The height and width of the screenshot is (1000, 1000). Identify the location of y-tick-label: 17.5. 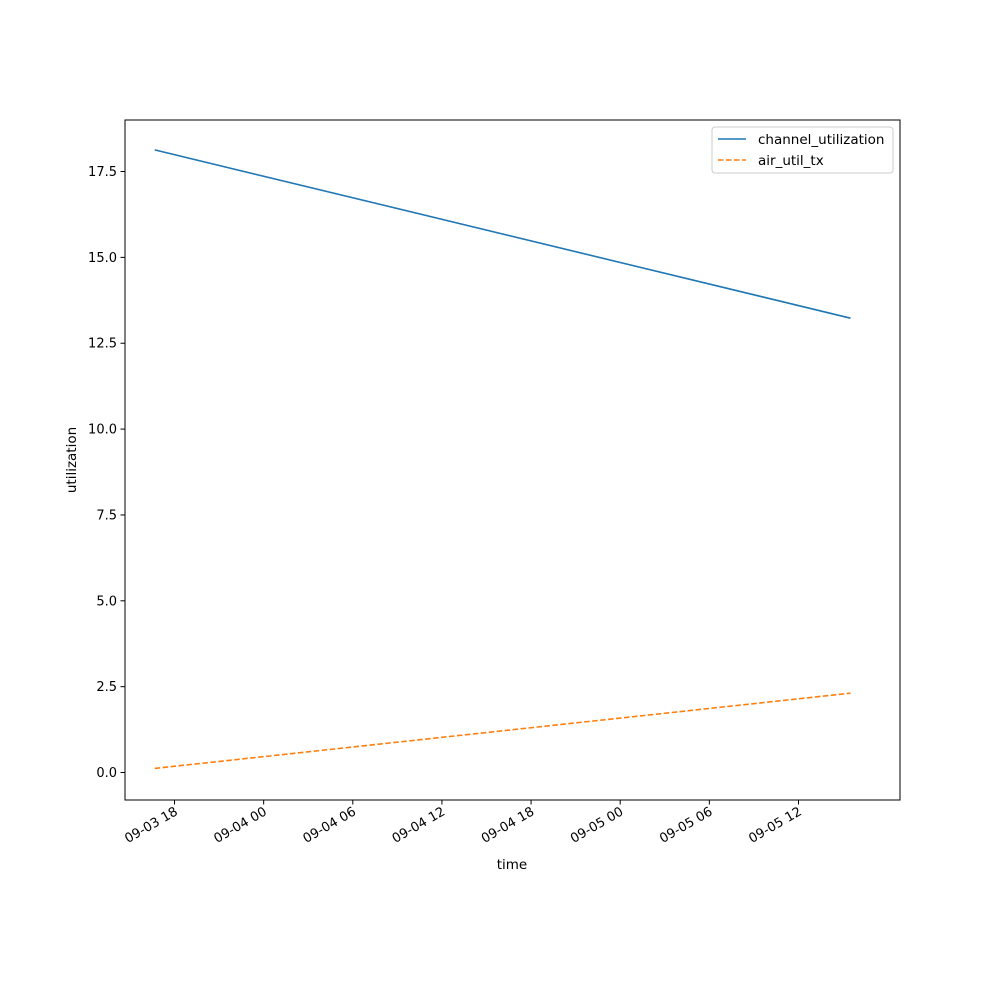
(102, 172).